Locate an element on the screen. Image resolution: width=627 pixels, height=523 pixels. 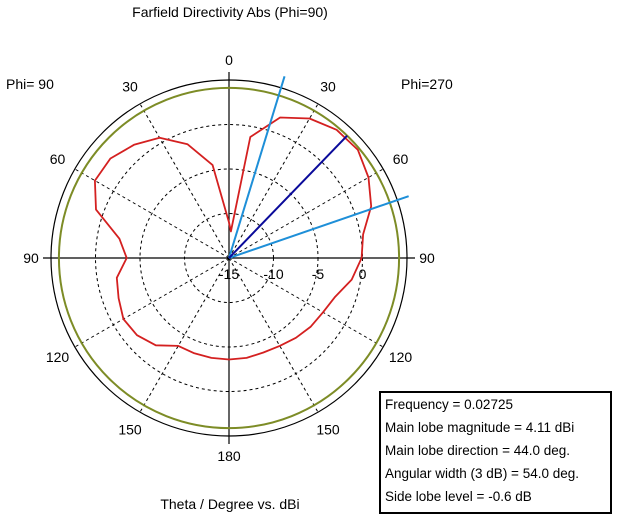
radial-tick-label: -5 is located at coordinates (318, 274).